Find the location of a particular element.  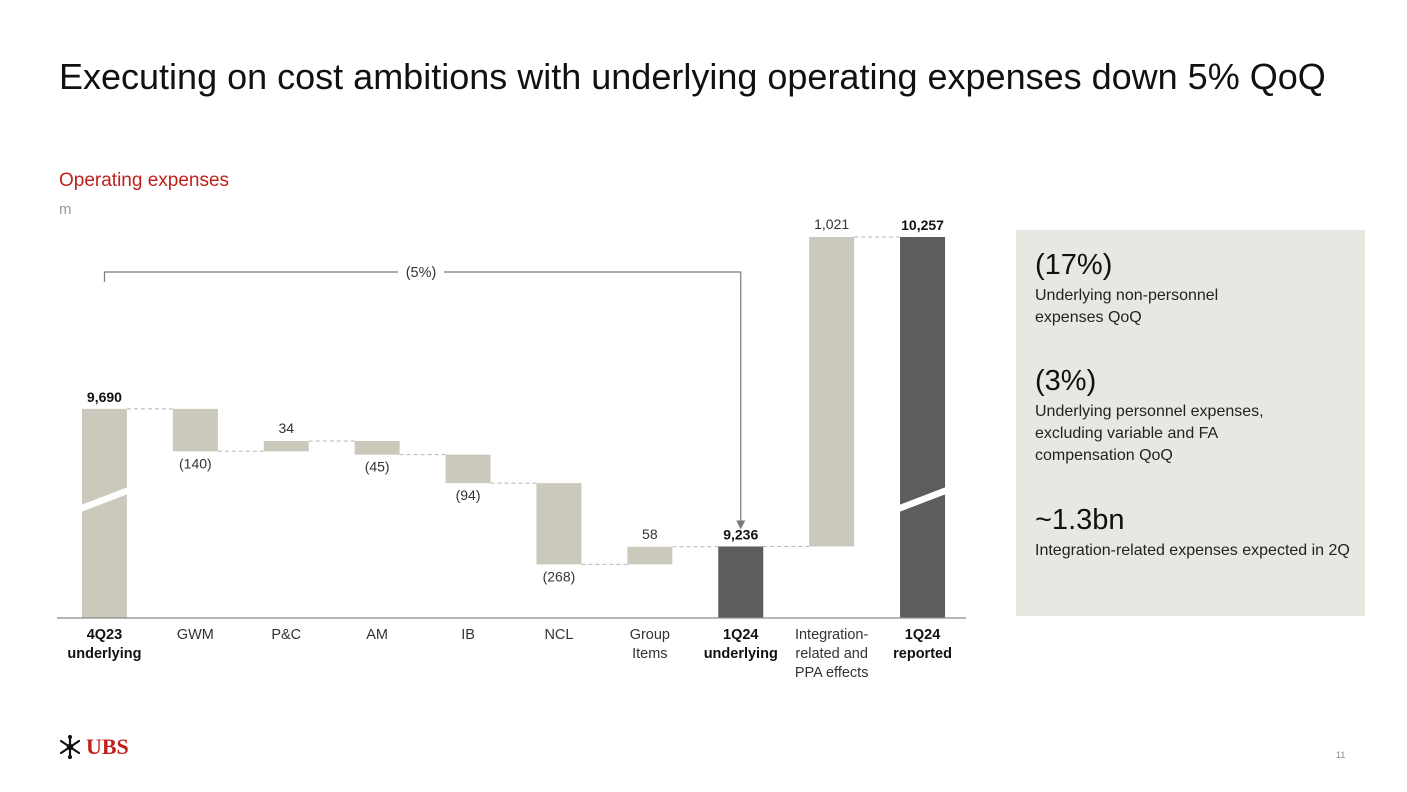

bracket-arrow is located at coordinates (741, 525).